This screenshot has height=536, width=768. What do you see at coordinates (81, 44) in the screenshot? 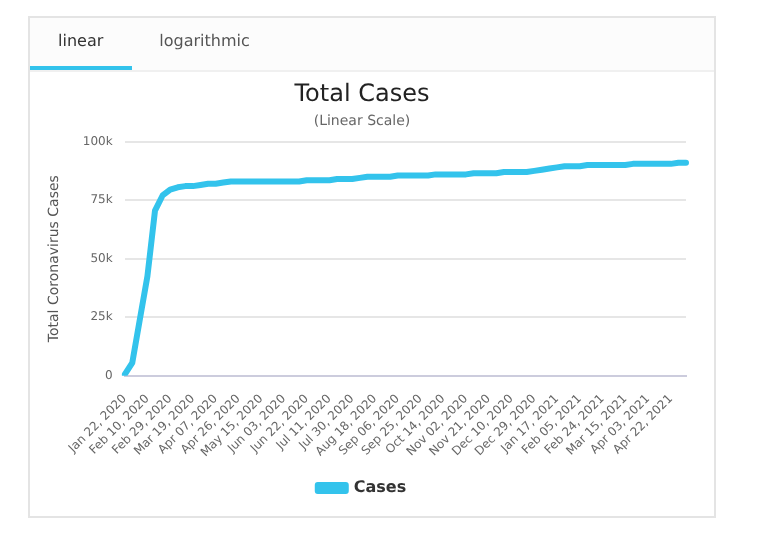
I see `text: linear` at bounding box center [81, 44].